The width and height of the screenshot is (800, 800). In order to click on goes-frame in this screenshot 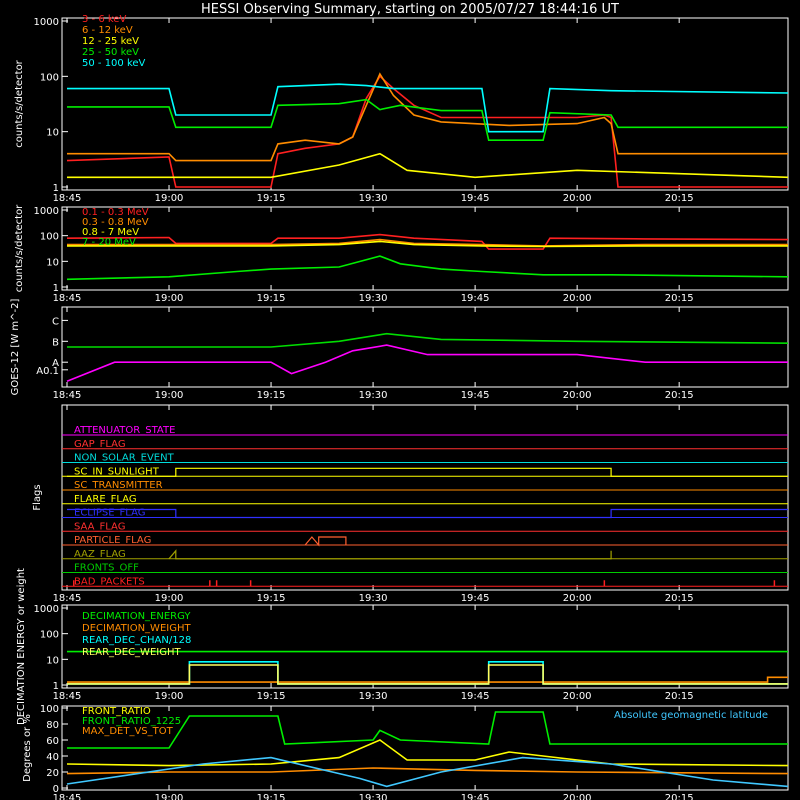, I will do `click(425, 347)`.